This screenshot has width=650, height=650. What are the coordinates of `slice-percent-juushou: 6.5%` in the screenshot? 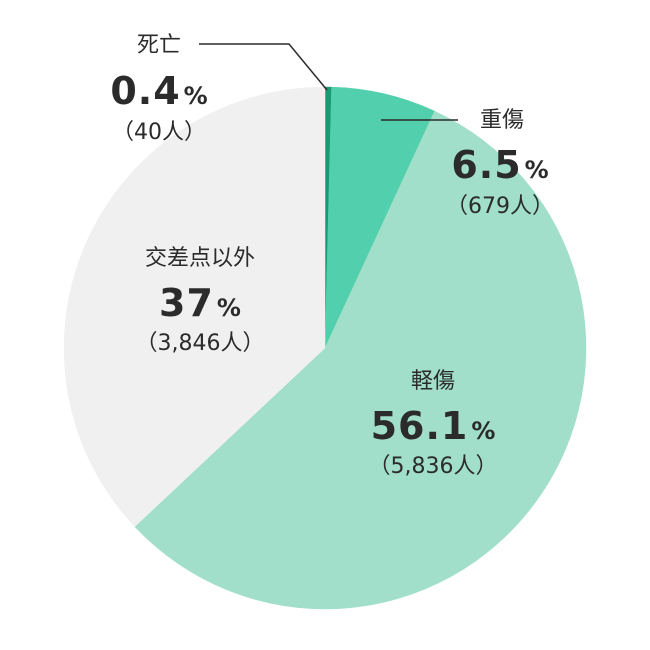 It's located at (499, 165).